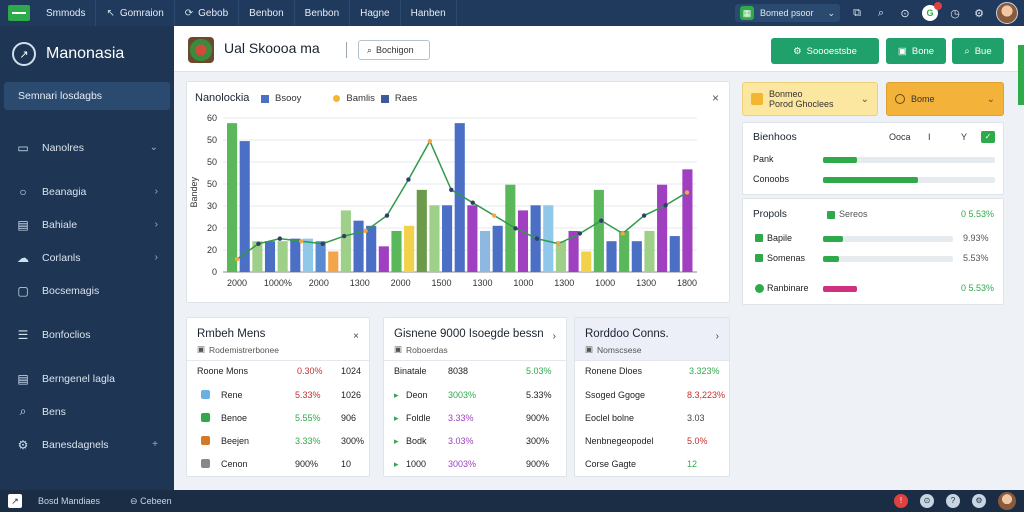 This screenshot has width=1024, height=512. Describe the element at coordinates (15, 501) in the screenshot. I see `arrow-icon: ↗` at that location.